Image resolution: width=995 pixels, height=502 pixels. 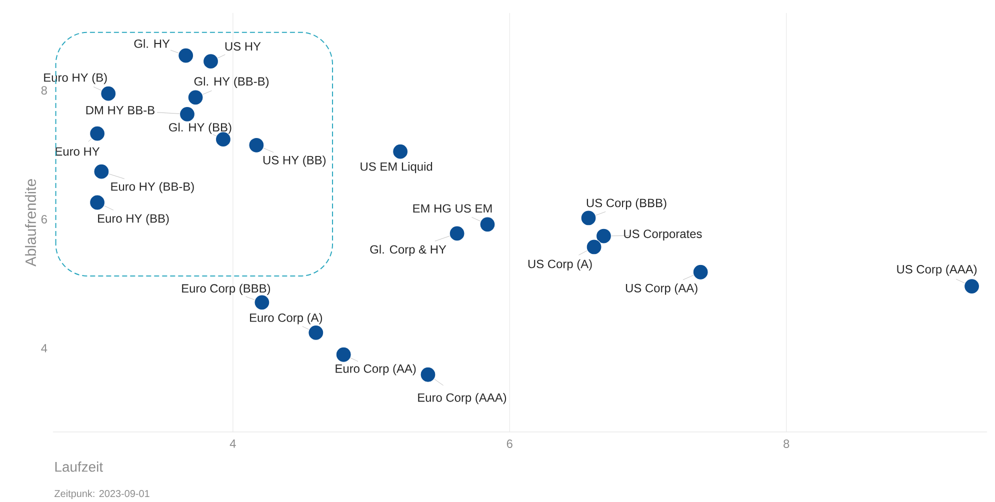 What do you see at coordinates (44, 219) in the screenshot?
I see `y-tick-label: 6` at bounding box center [44, 219].